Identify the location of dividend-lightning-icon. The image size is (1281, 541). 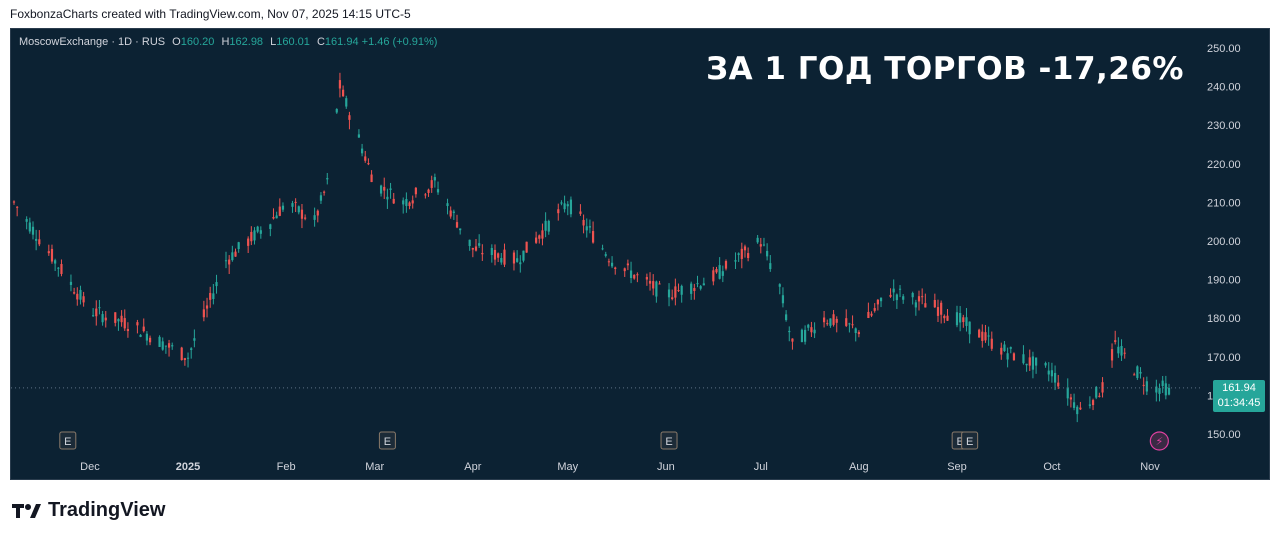
(1159, 441).